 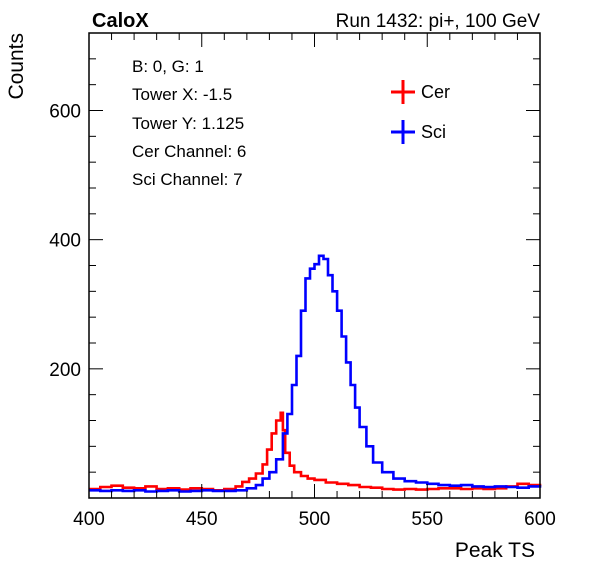 I want to click on x-tick-label-500: 500, so click(x=315, y=519).